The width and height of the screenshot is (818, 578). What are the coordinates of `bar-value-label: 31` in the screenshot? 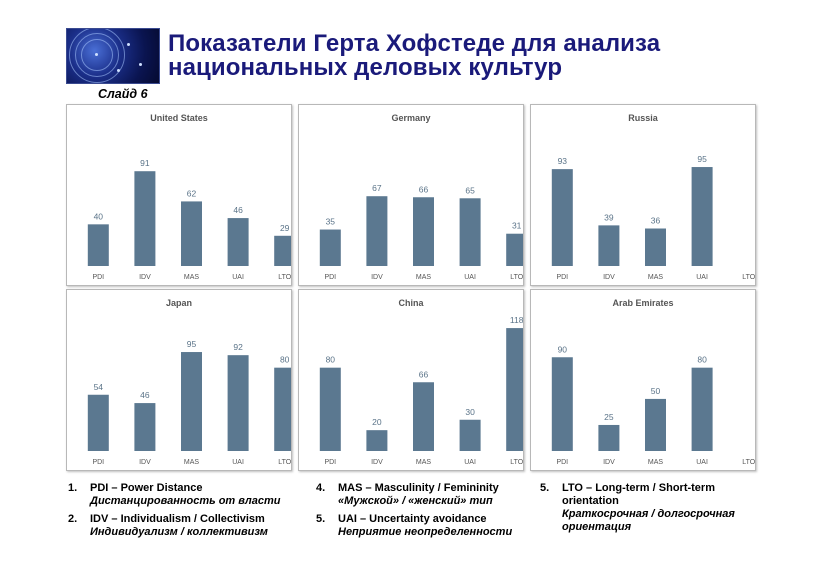 It's located at (517, 226).